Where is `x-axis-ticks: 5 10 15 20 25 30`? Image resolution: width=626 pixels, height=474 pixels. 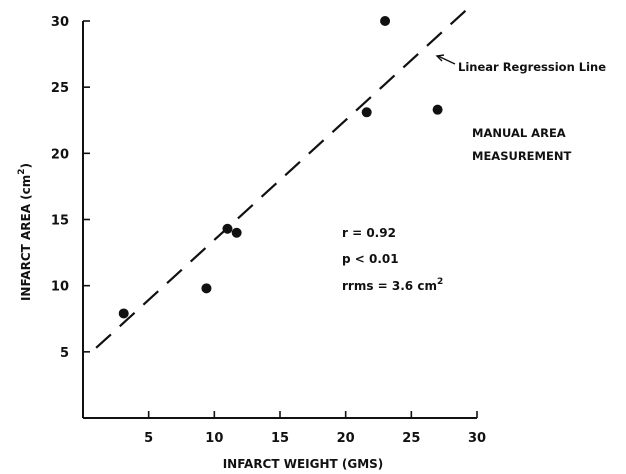 x-axis-ticks: 5 10 15 20 25 30 is located at coordinates (315, 428).